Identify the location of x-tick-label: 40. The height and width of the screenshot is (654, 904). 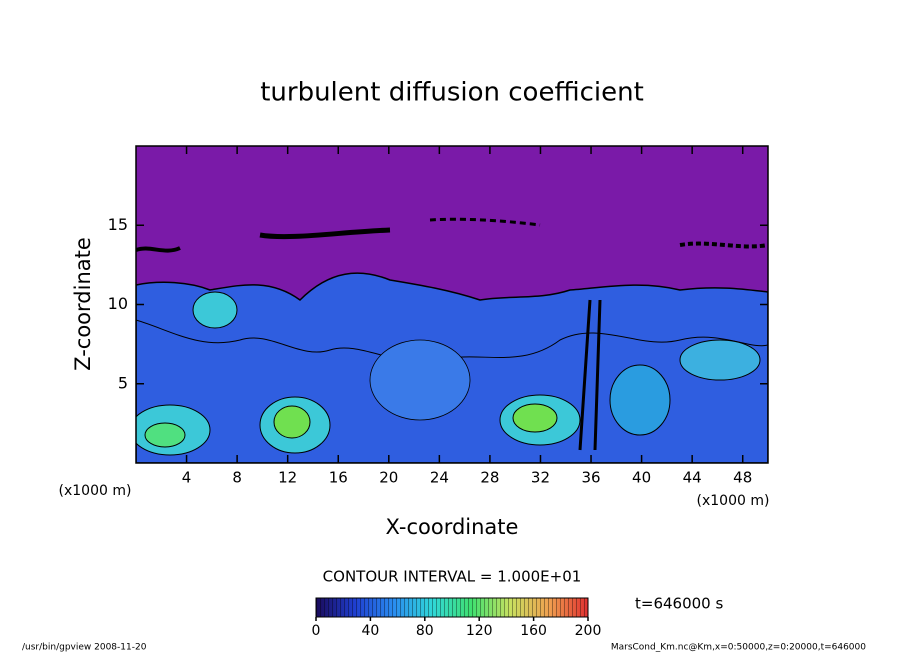
(641, 478).